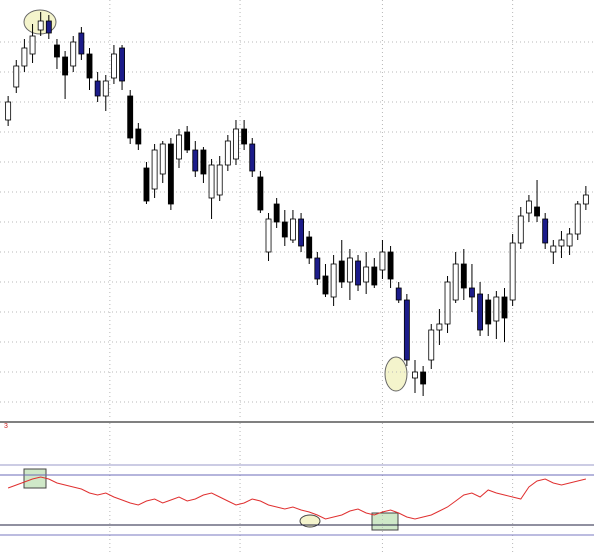 This screenshot has height=553, width=594. What do you see at coordinates (6, 426) in the screenshot?
I see `indicator-label: 3` at bounding box center [6, 426].